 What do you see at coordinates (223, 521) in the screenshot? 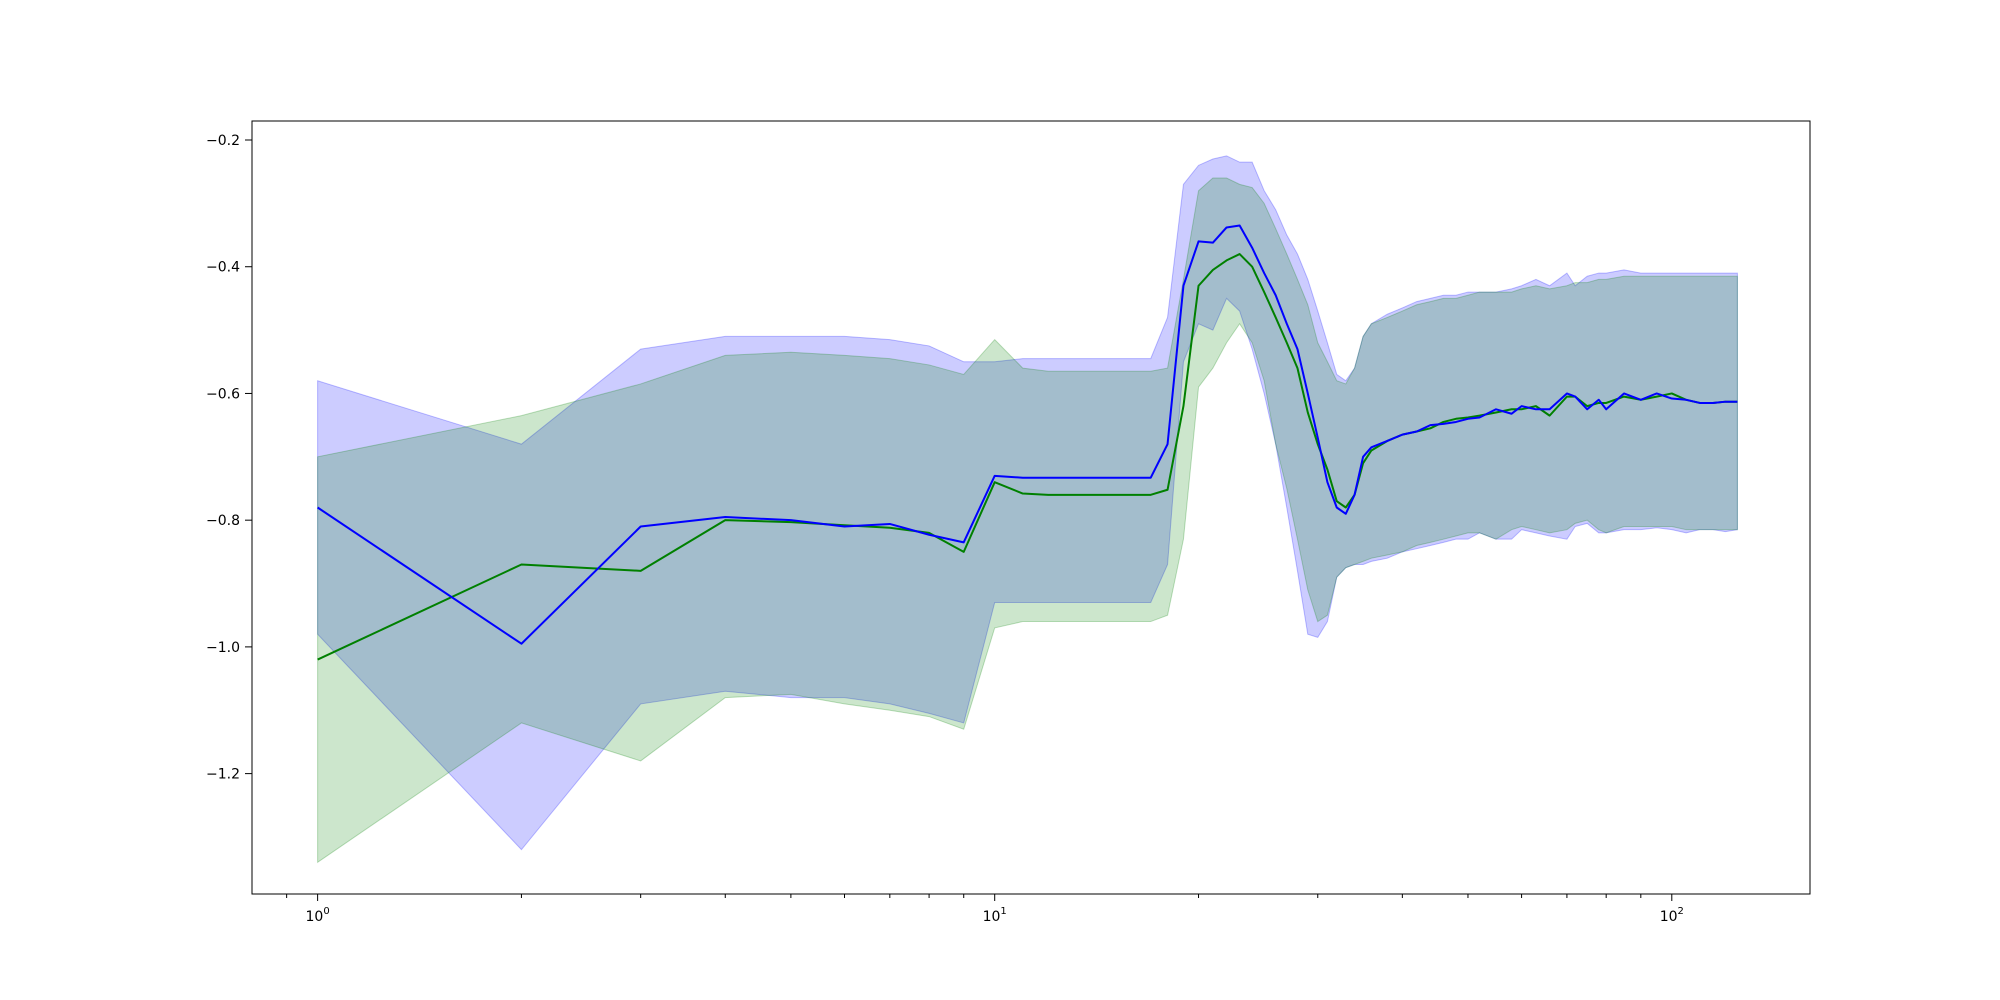
I see `y-tick-label: −0.8` at bounding box center [223, 521].